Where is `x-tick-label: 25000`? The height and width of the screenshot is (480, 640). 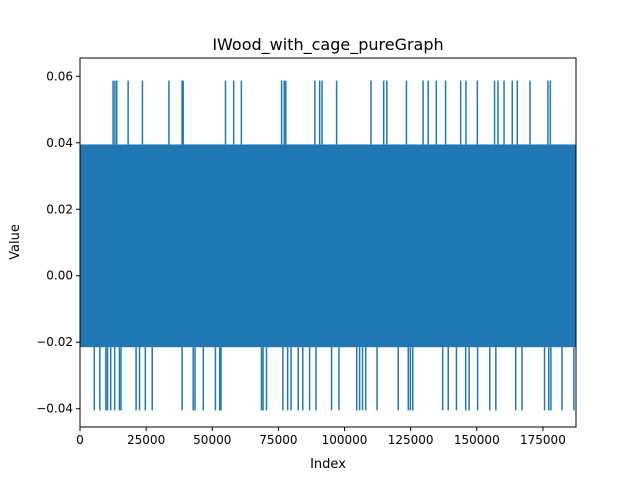 x-tick-label: 25000 is located at coordinates (146, 440).